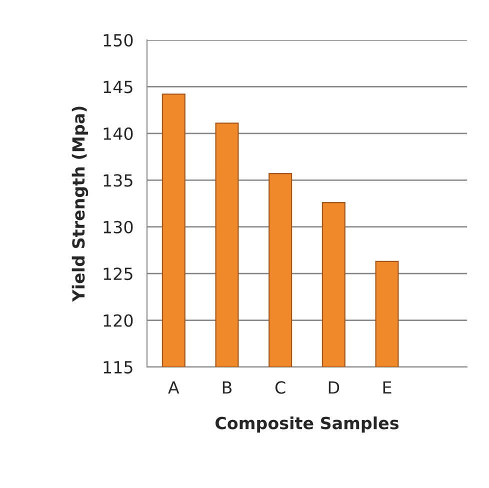 Image resolution: width=489 pixels, height=488 pixels. I want to click on y-tick-label: 130, so click(118, 227).